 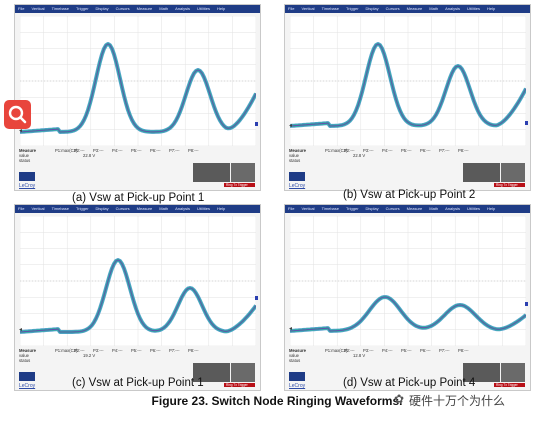 I want to click on scope-grid: ◂, so click(x=138, y=281).